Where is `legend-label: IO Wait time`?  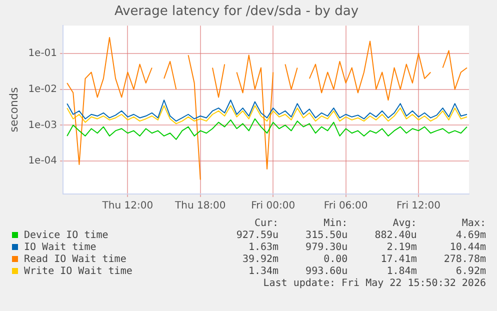
legend-label: IO Wait time is located at coordinates (60, 248).